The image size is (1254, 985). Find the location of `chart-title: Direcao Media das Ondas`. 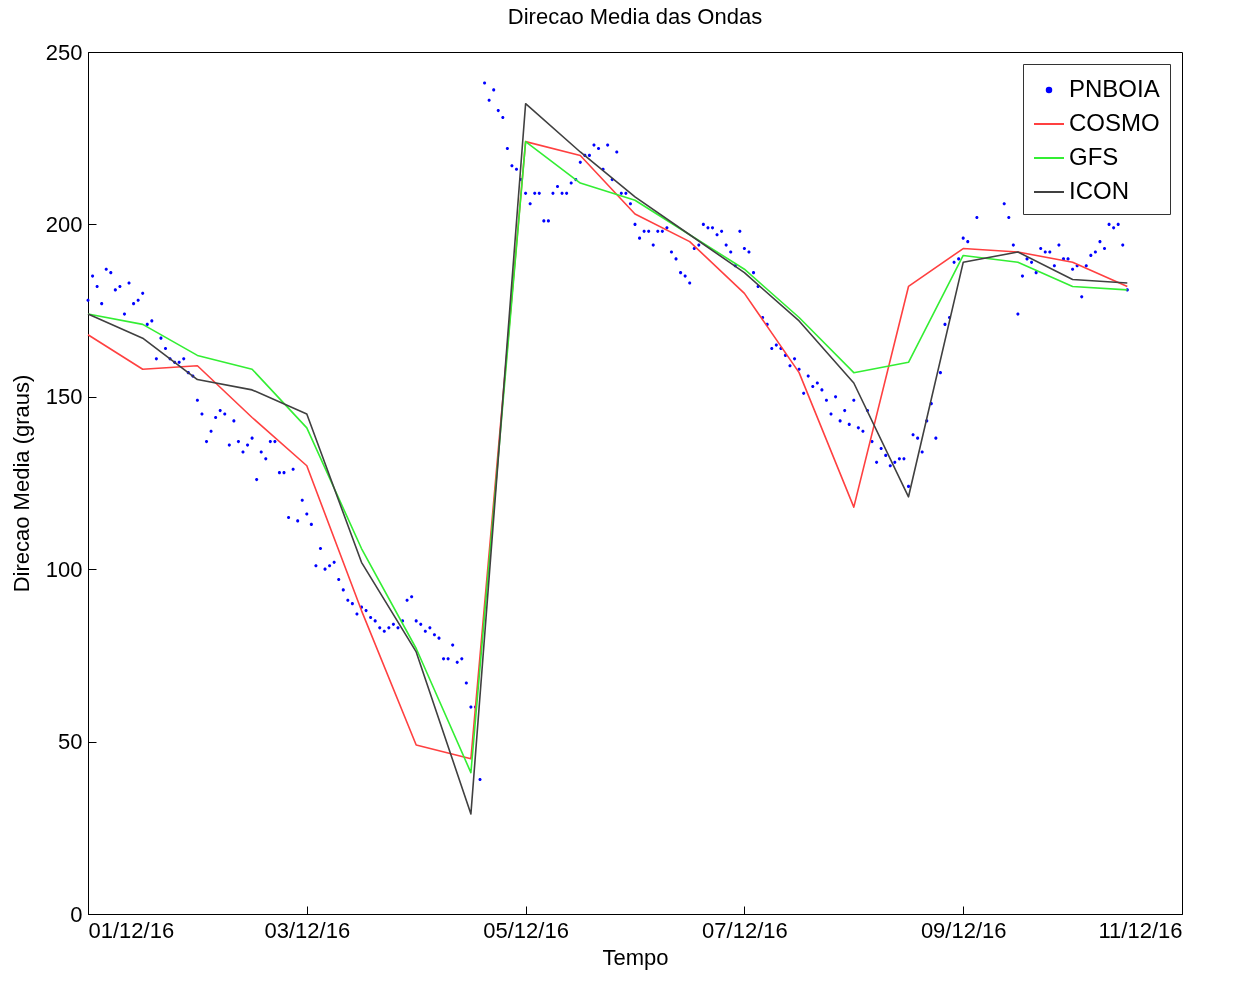

chart-title: Direcao Media das Ondas is located at coordinates (635, 16).